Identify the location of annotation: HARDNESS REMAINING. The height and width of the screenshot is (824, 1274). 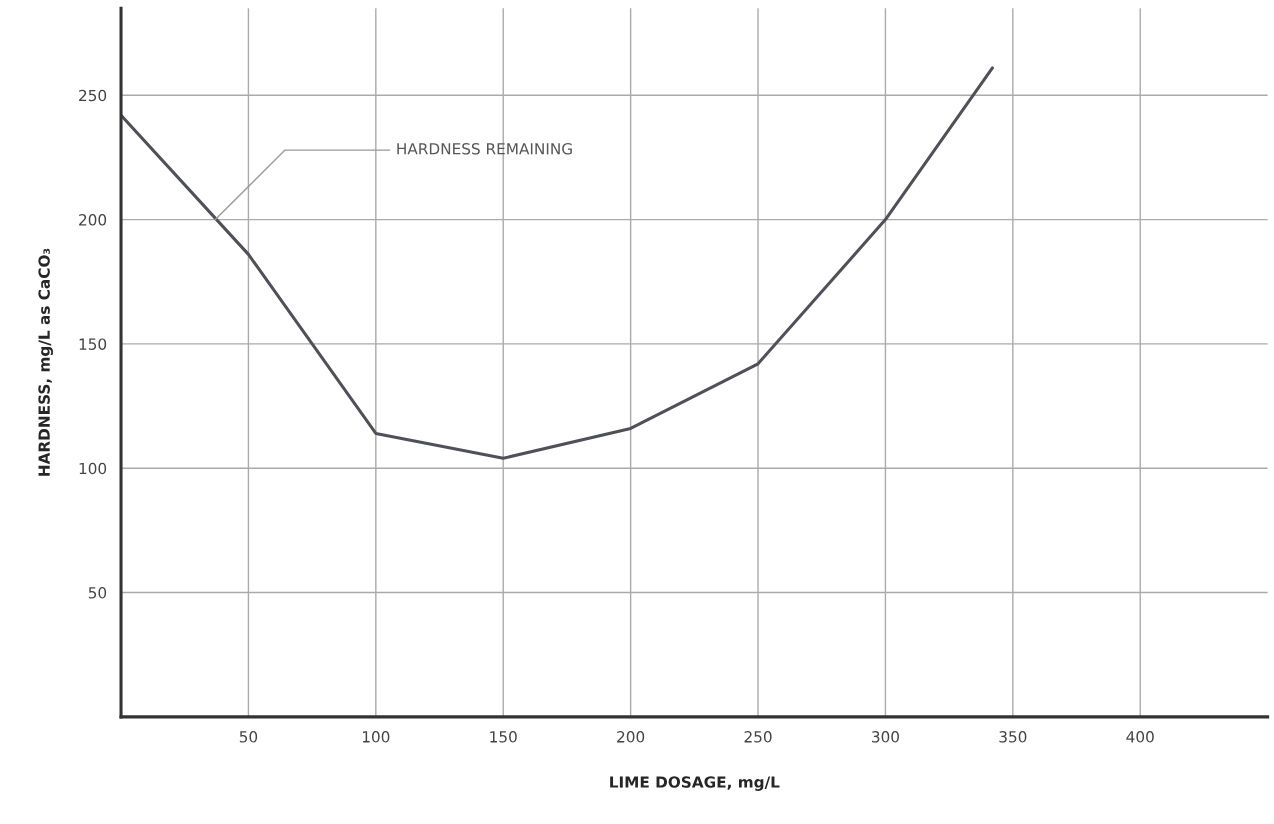
(484, 149).